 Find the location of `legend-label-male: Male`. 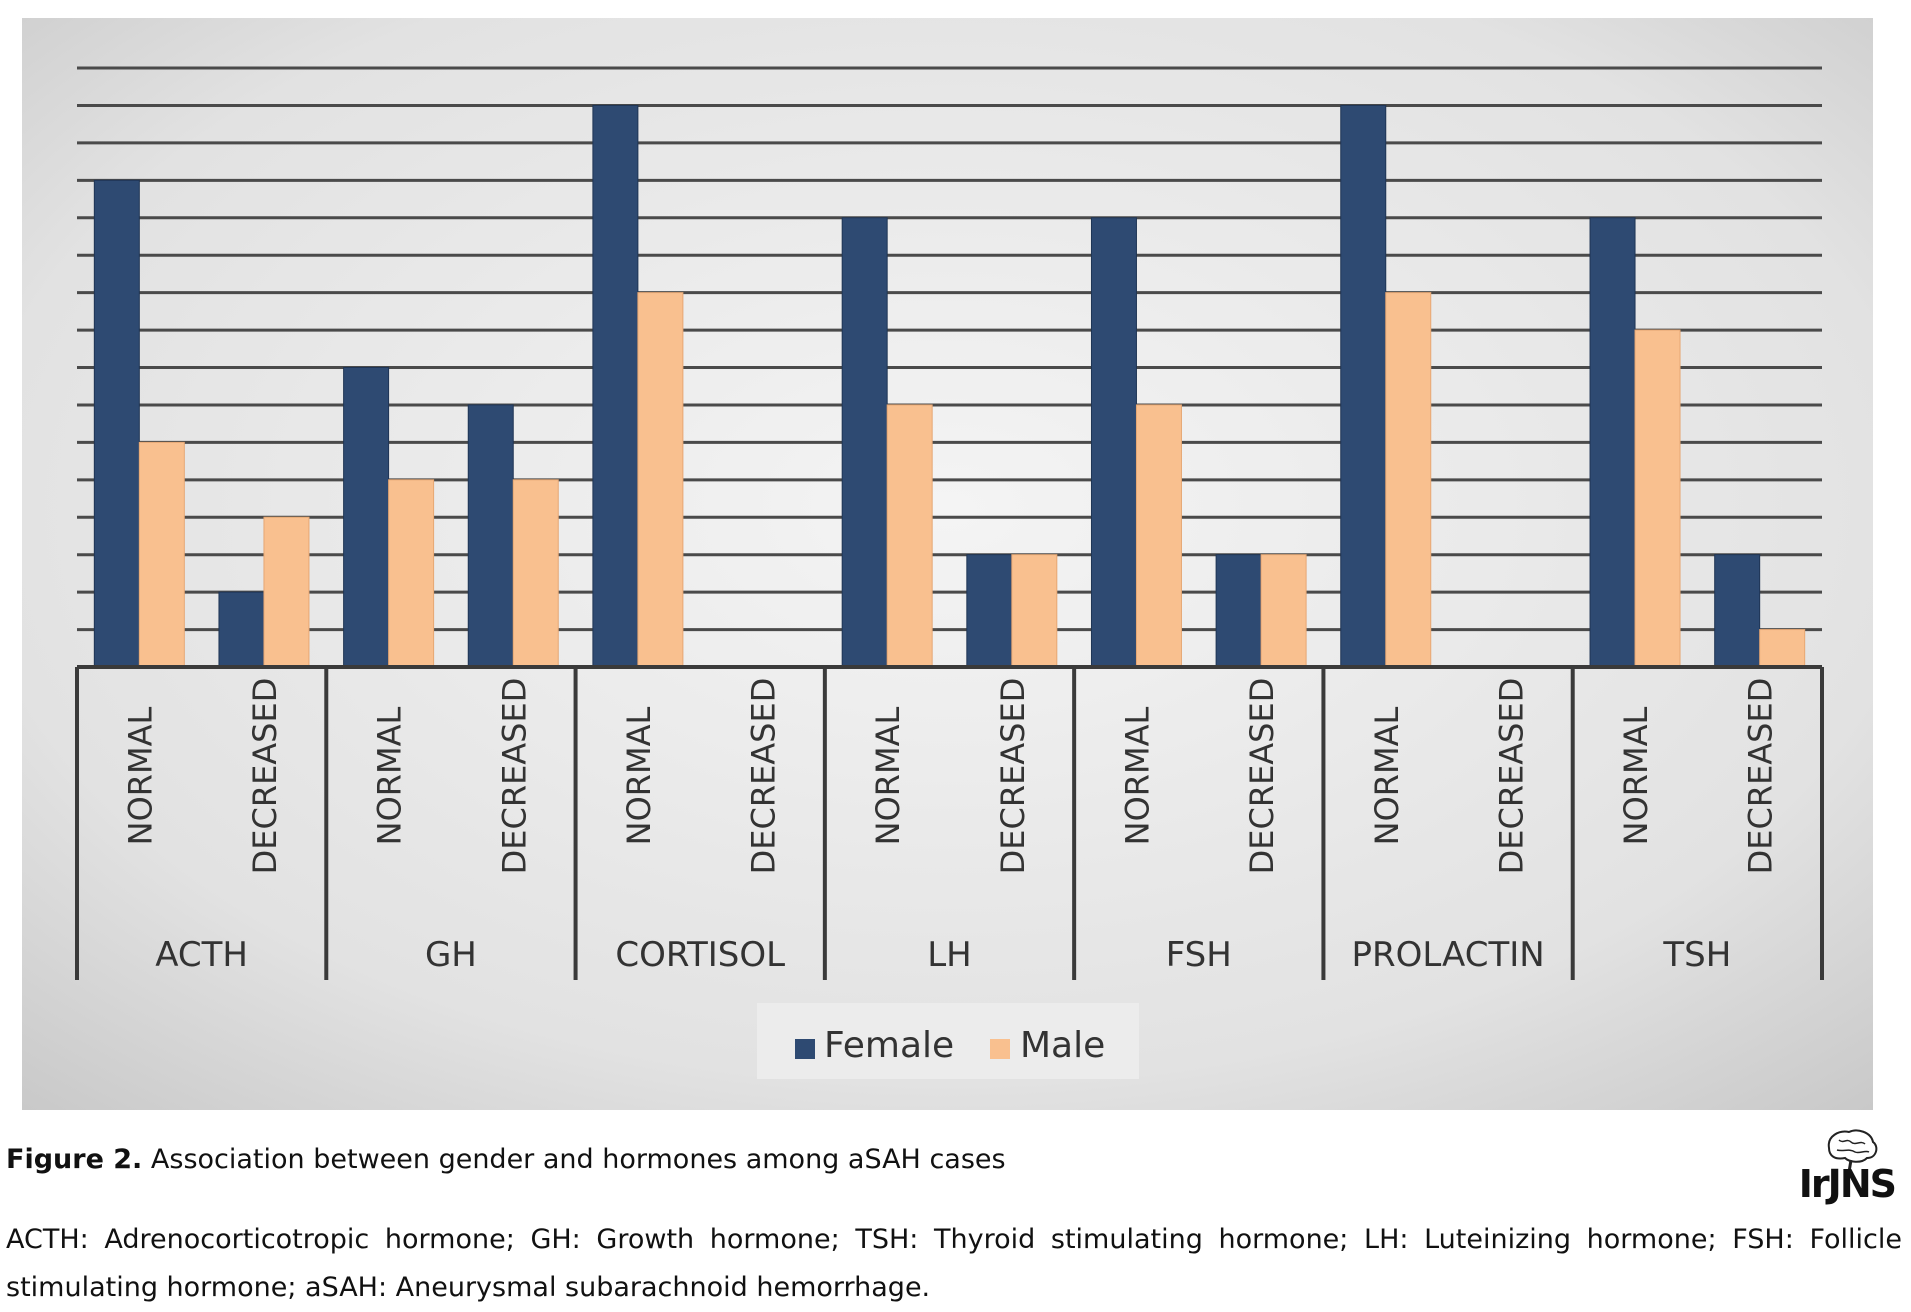

legend-label-male: Male is located at coordinates (1062, 1045).